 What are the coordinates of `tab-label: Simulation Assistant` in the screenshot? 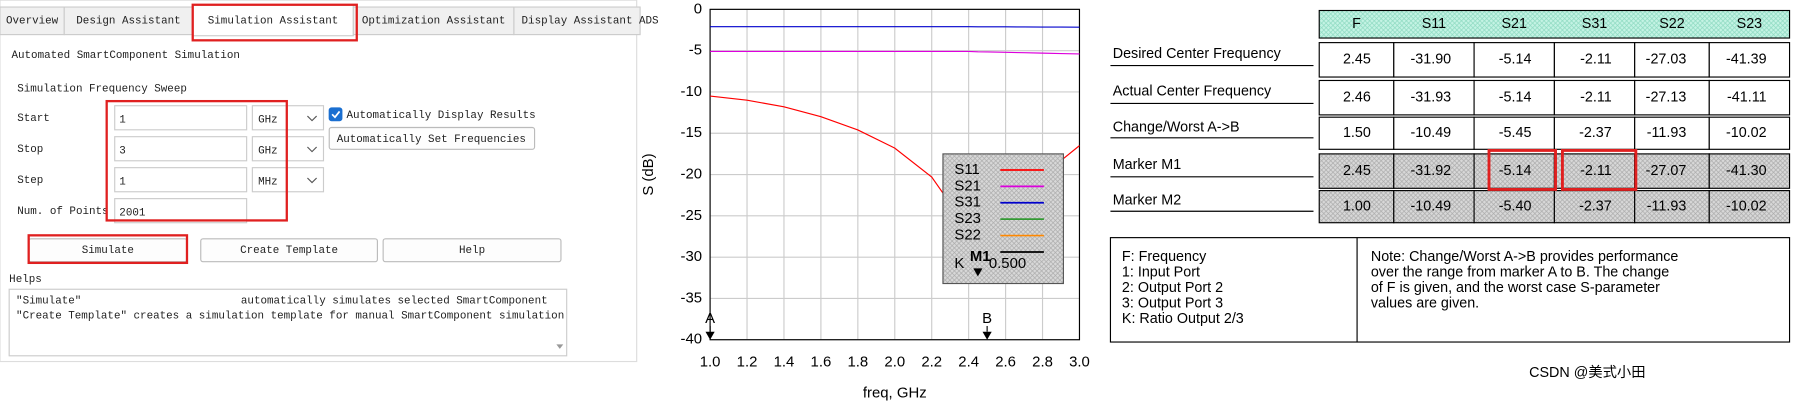 It's located at (273, 22).